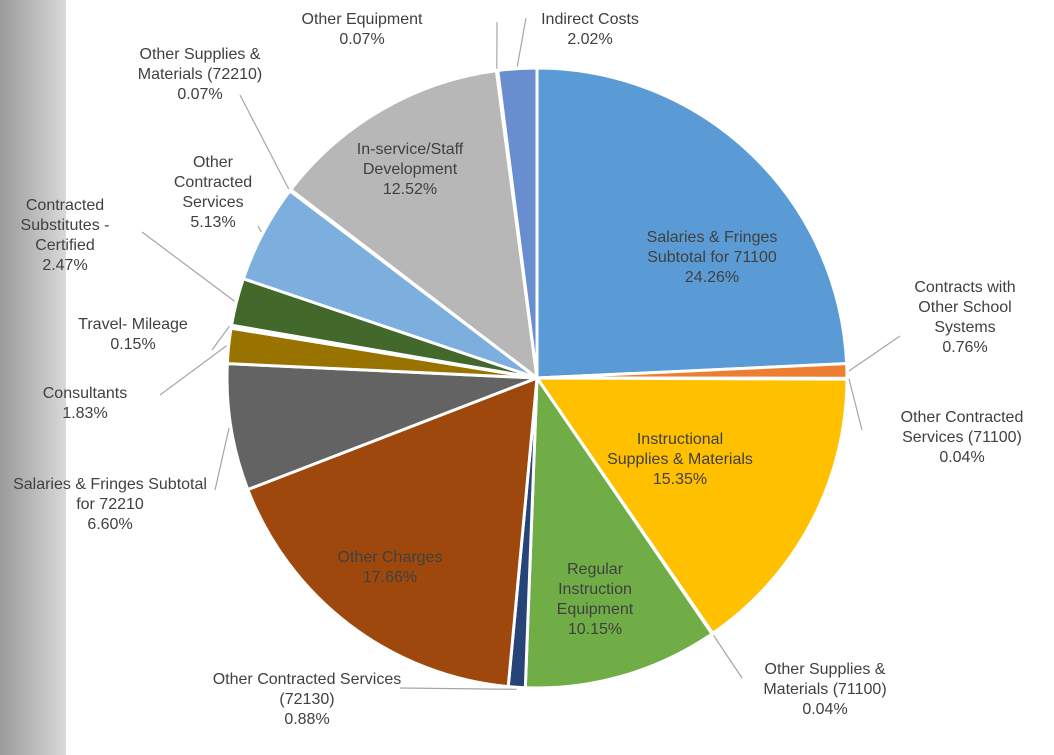 The image size is (1054, 755). What do you see at coordinates (712, 247) in the screenshot?
I see `category-label: Salaries & Fringes Subtotal for 71100` at bounding box center [712, 247].